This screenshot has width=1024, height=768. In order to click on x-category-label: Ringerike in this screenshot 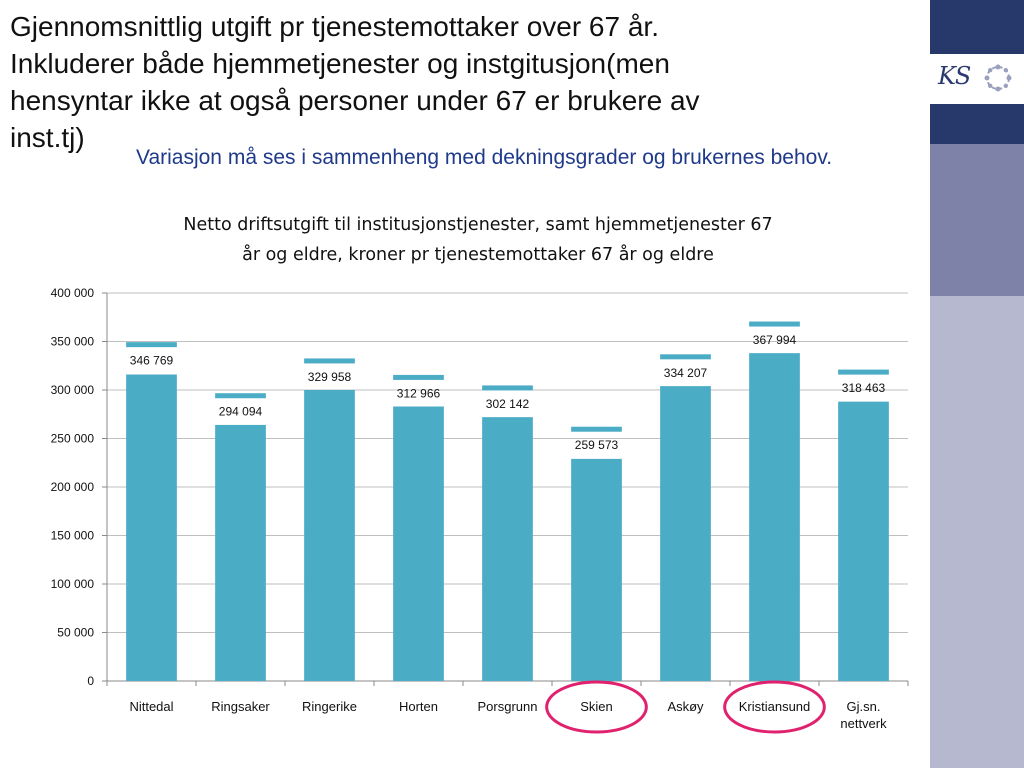, I will do `click(329, 706)`.